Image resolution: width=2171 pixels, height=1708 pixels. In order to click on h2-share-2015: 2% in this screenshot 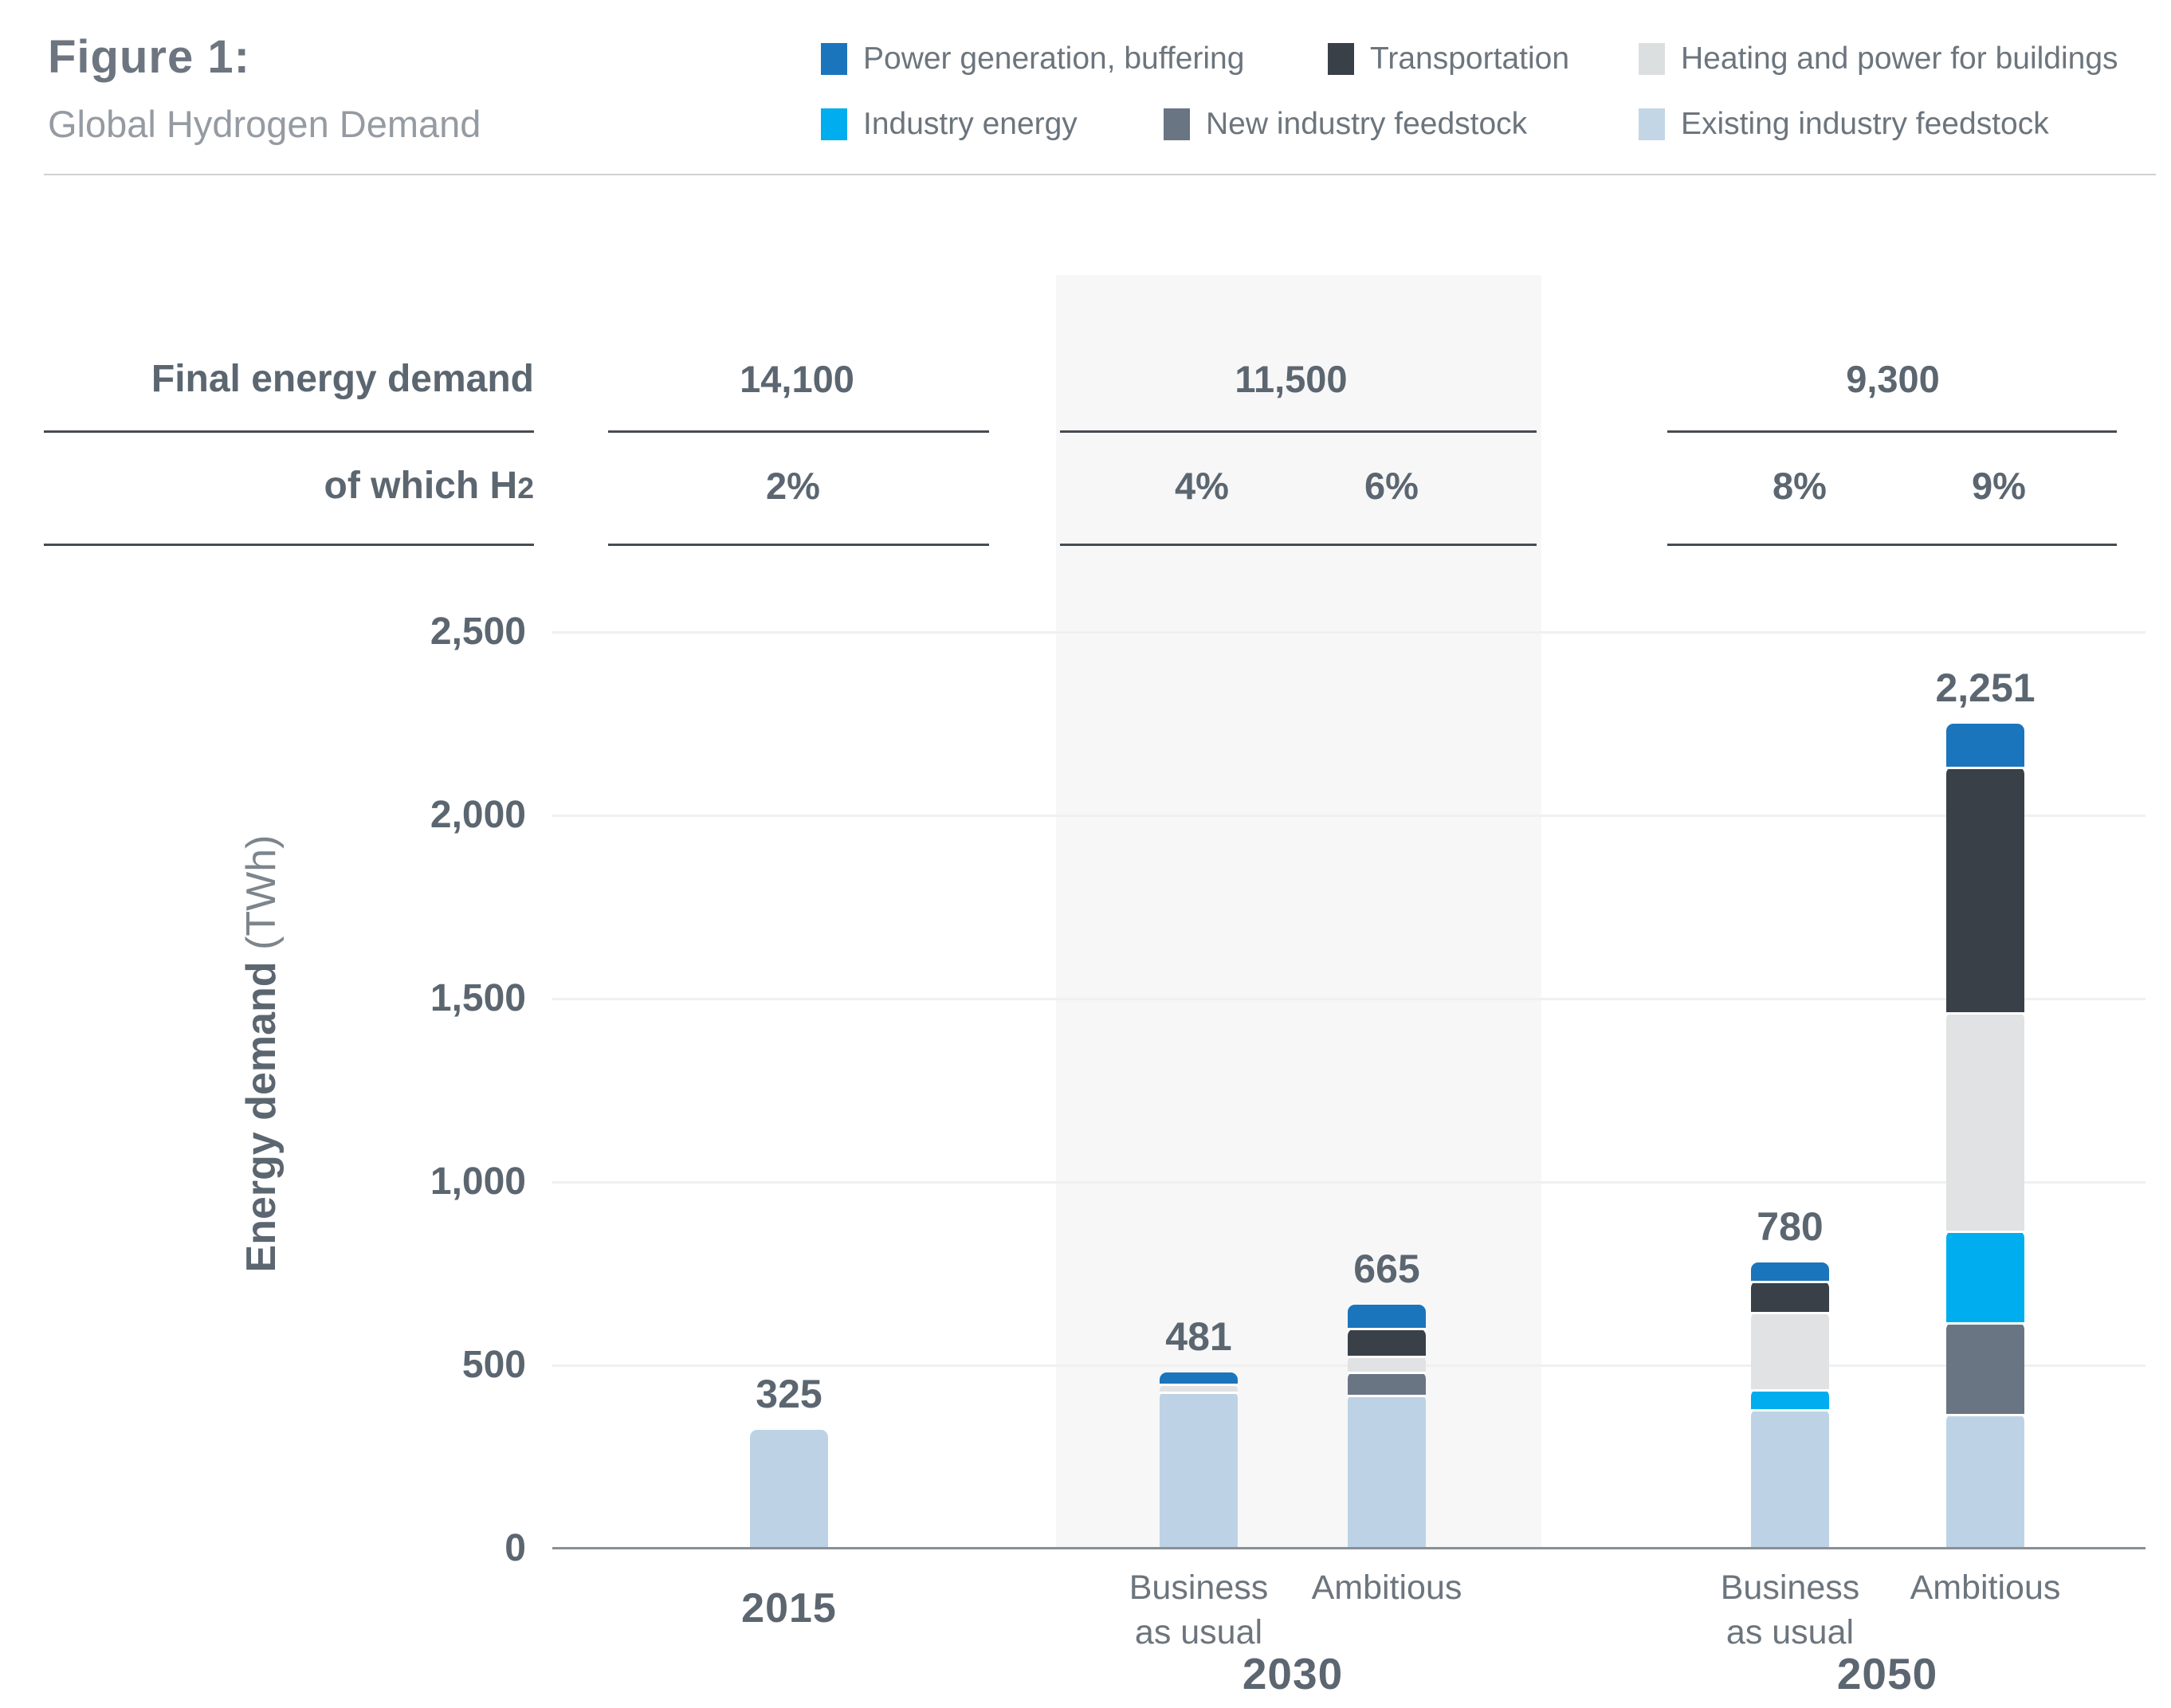, I will do `click(793, 486)`.